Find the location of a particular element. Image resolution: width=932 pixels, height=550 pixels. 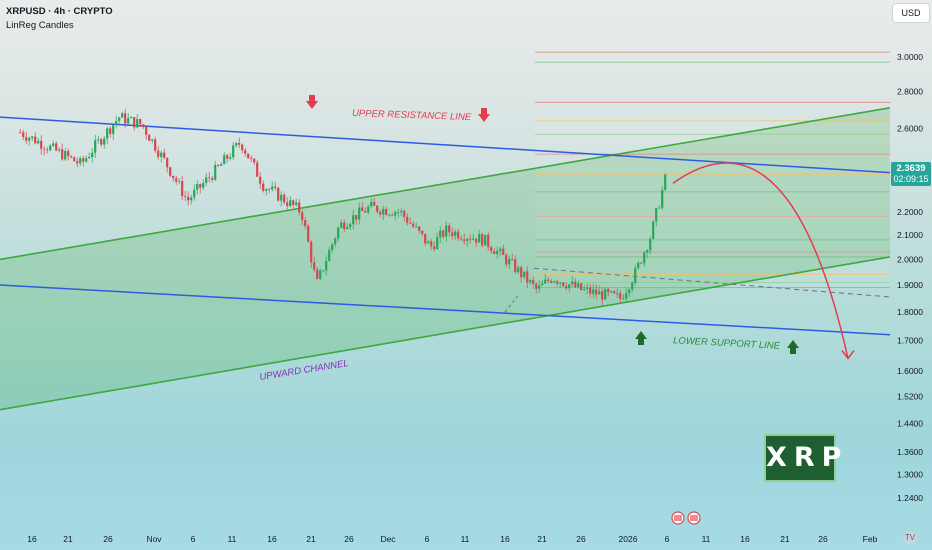

projection-arrowhead is located at coordinates (848, 355).